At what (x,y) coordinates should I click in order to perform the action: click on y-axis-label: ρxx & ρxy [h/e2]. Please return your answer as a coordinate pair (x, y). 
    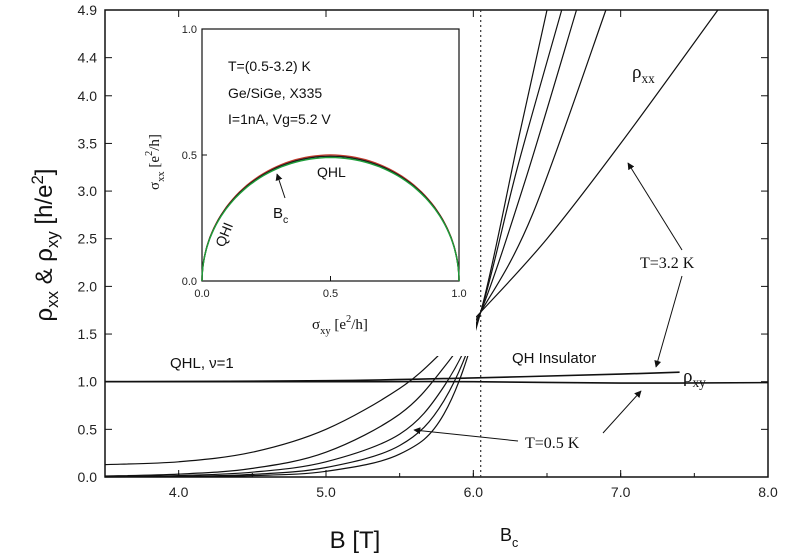
    Looking at the image, I should click on (45, 245).